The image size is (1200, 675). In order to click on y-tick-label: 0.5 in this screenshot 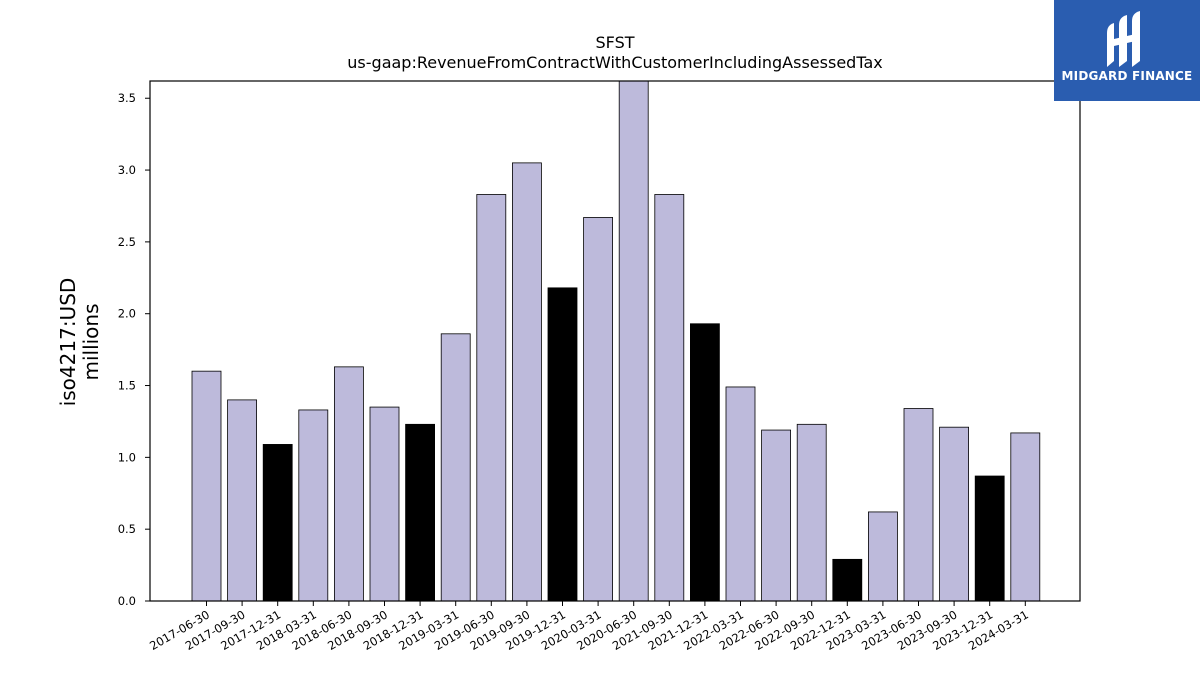, I will do `click(127, 529)`.